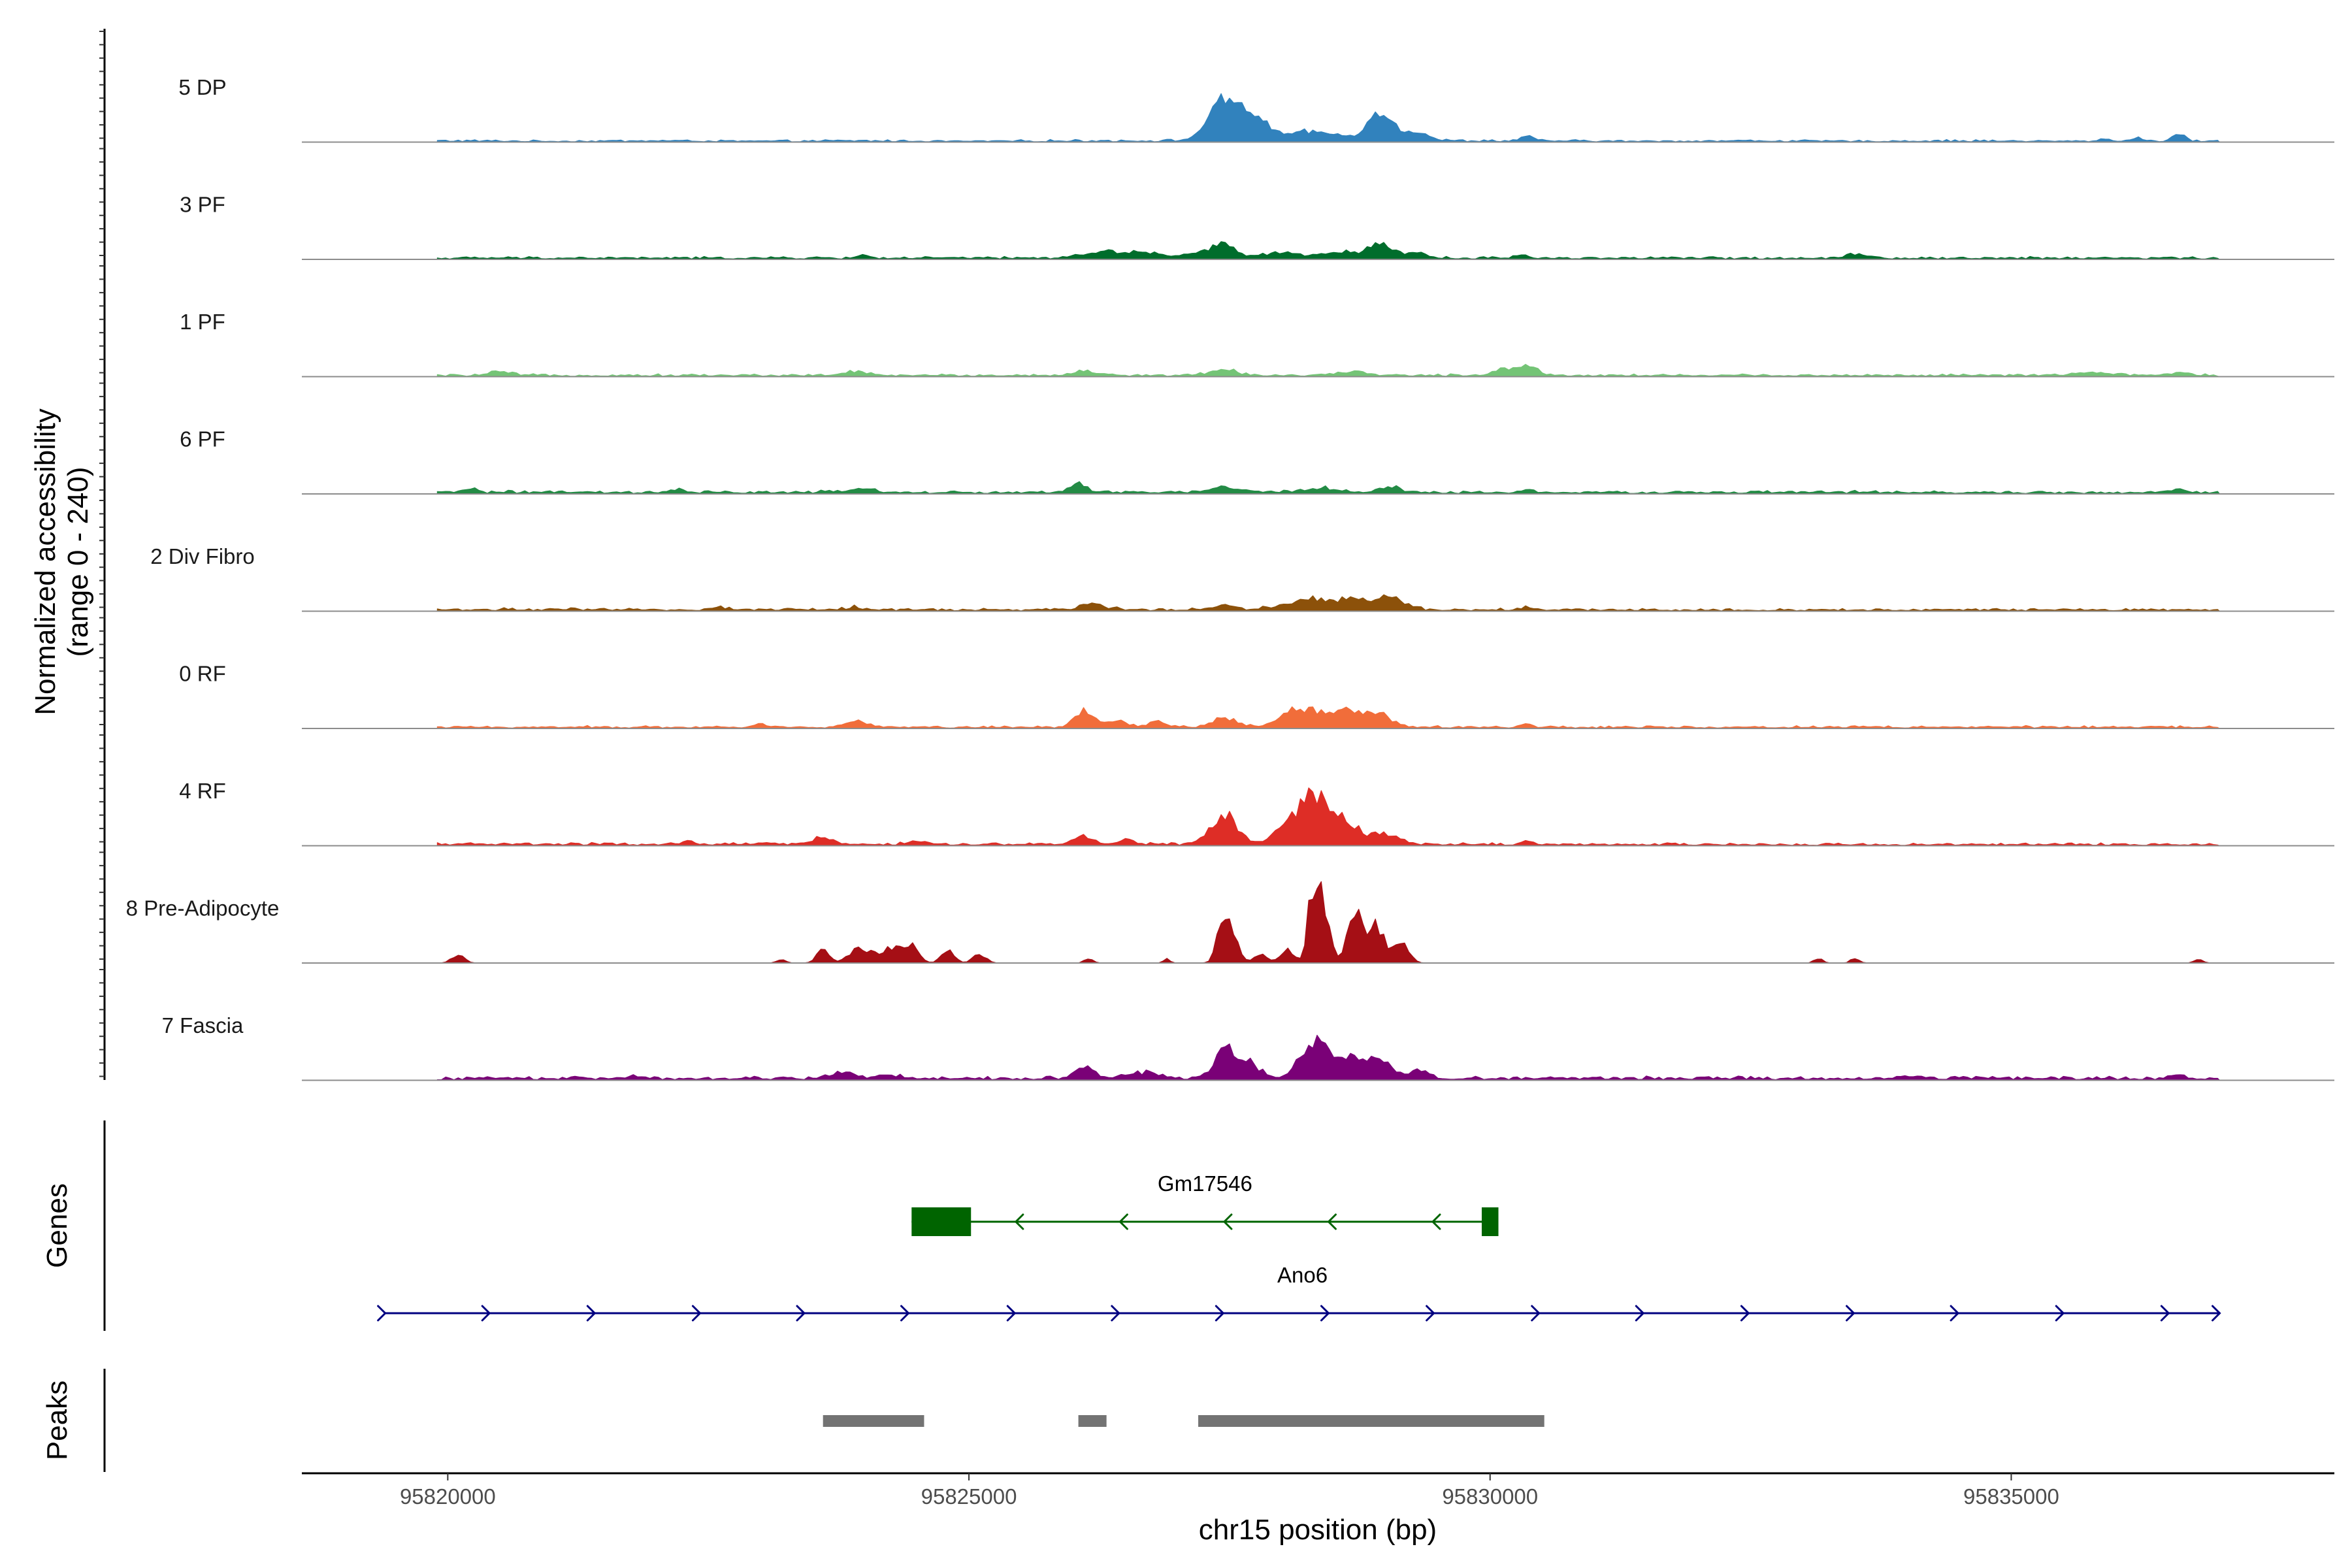 The height and width of the screenshot is (1568, 2352). Describe the element at coordinates (1242, 578) in the screenshot. I see `track-2-div-fibro: 2 Div Fibro` at that location.